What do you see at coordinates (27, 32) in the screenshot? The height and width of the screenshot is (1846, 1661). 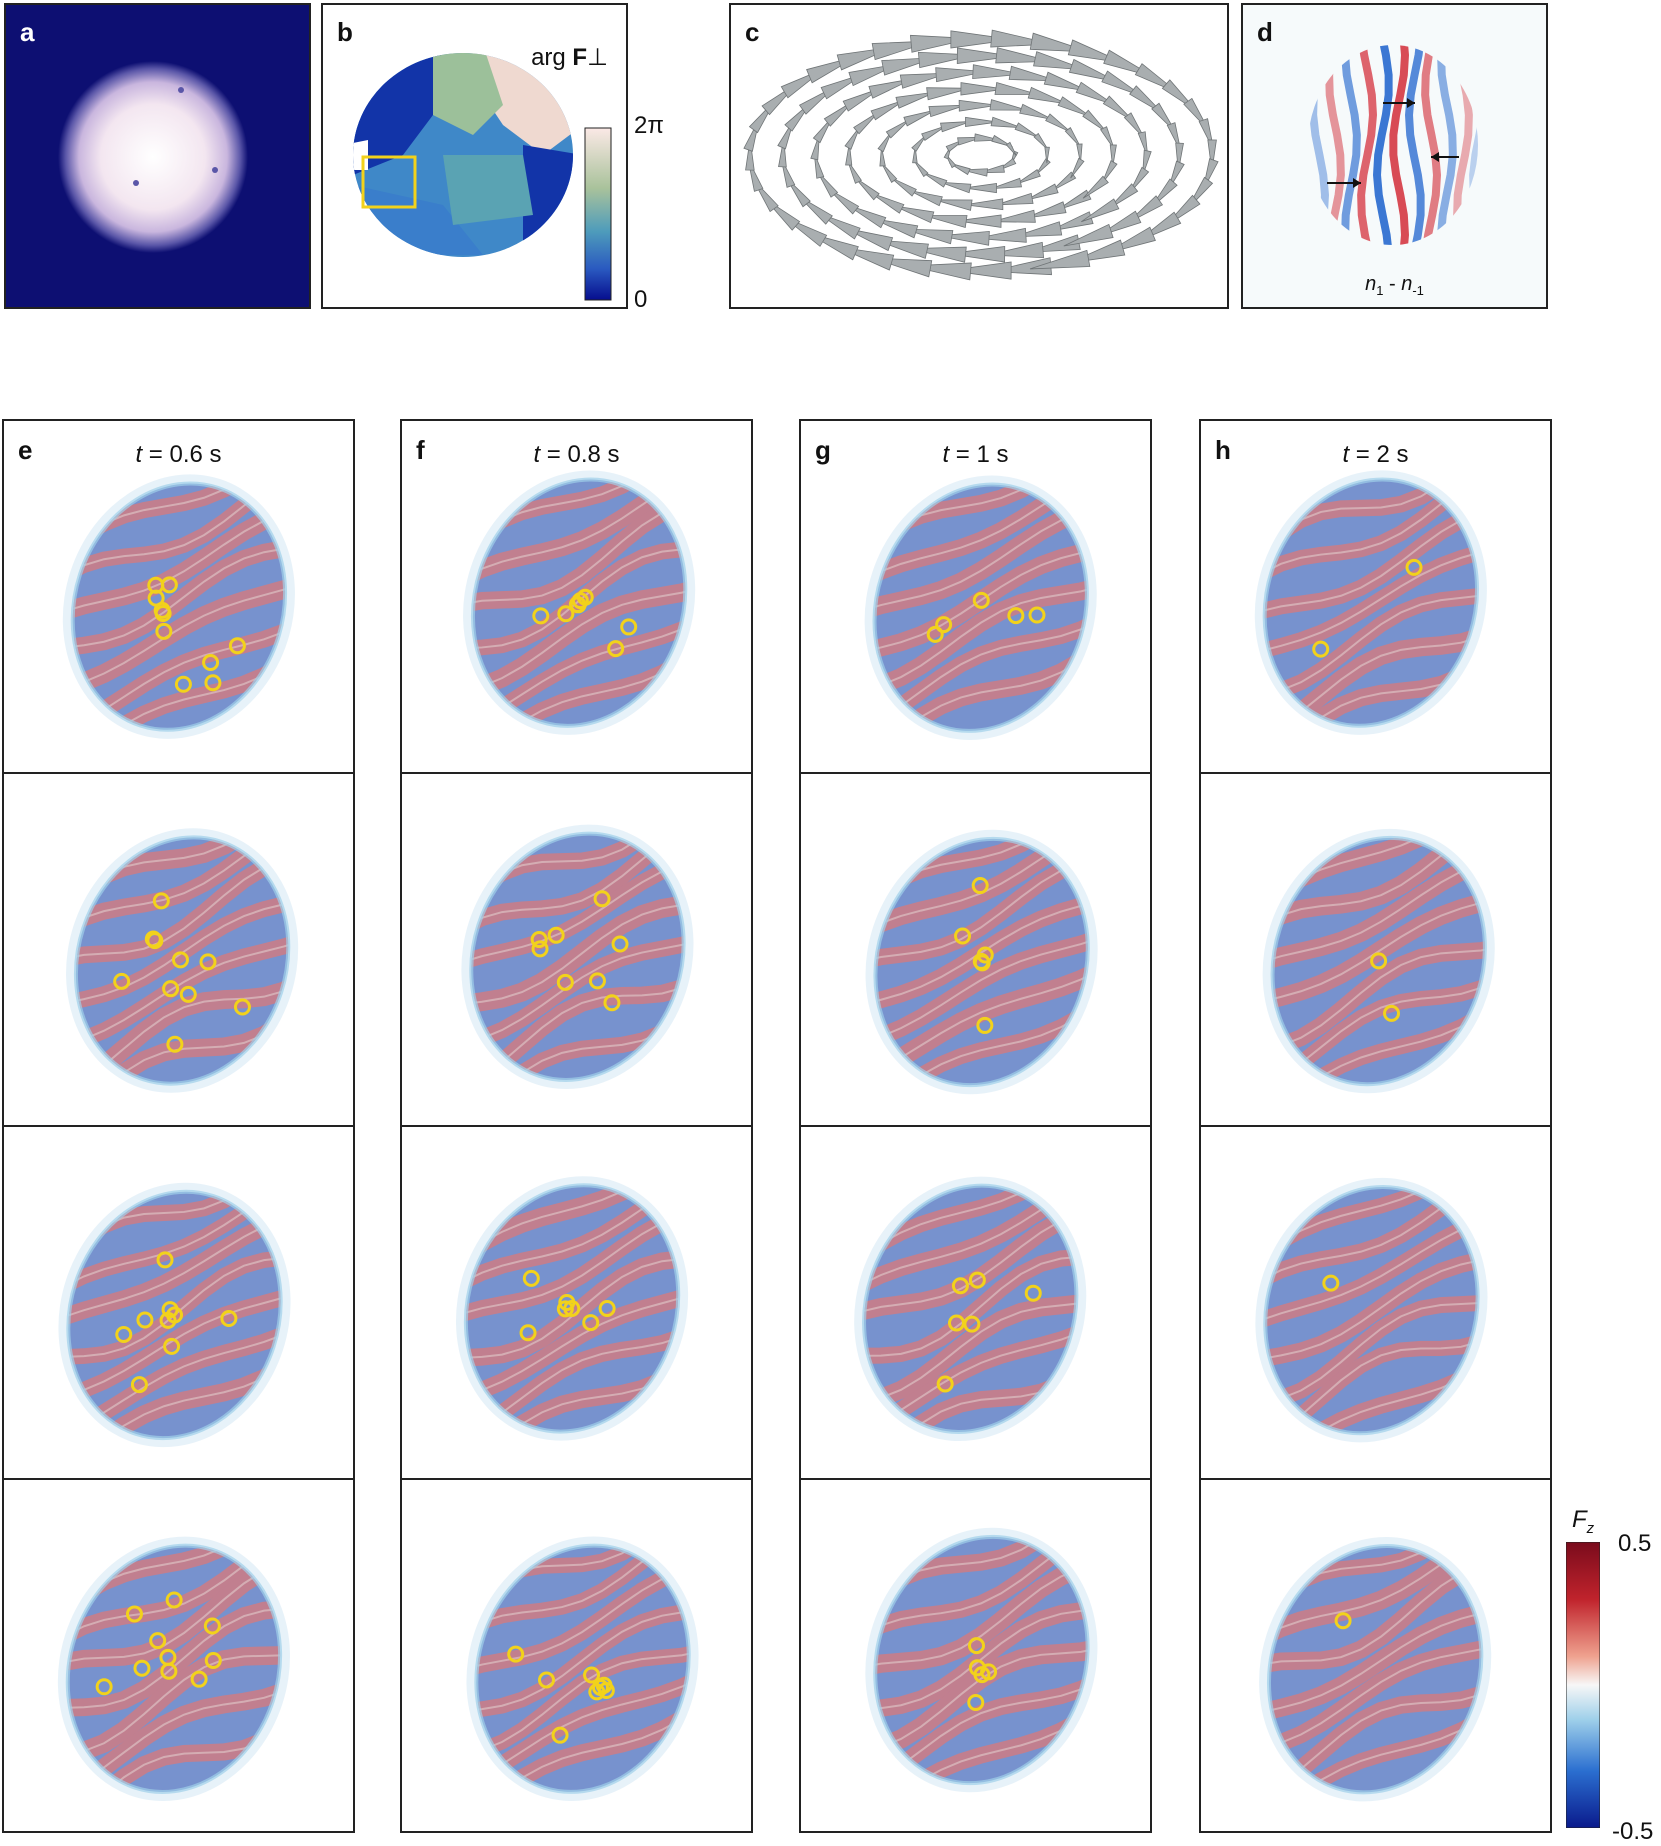 I see `panel-label-a: a` at bounding box center [27, 32].